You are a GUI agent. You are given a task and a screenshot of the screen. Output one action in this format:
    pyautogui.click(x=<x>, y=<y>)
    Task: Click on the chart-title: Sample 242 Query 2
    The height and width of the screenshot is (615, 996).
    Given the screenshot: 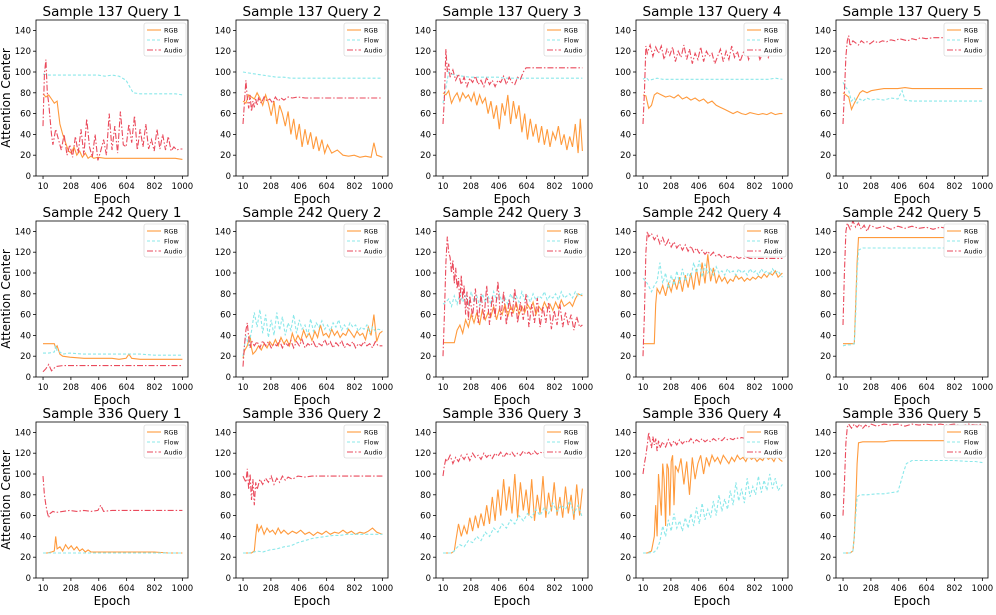 What is the action you would take?
    pyautogui.click(x=312, y=214)
    